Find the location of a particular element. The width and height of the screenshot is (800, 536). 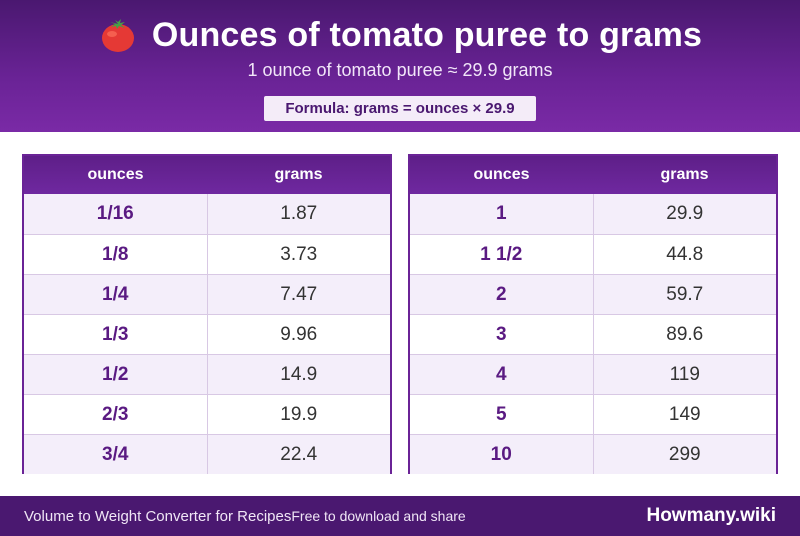

ounces-cell: 1/2 is located at coordinates (116, 374).